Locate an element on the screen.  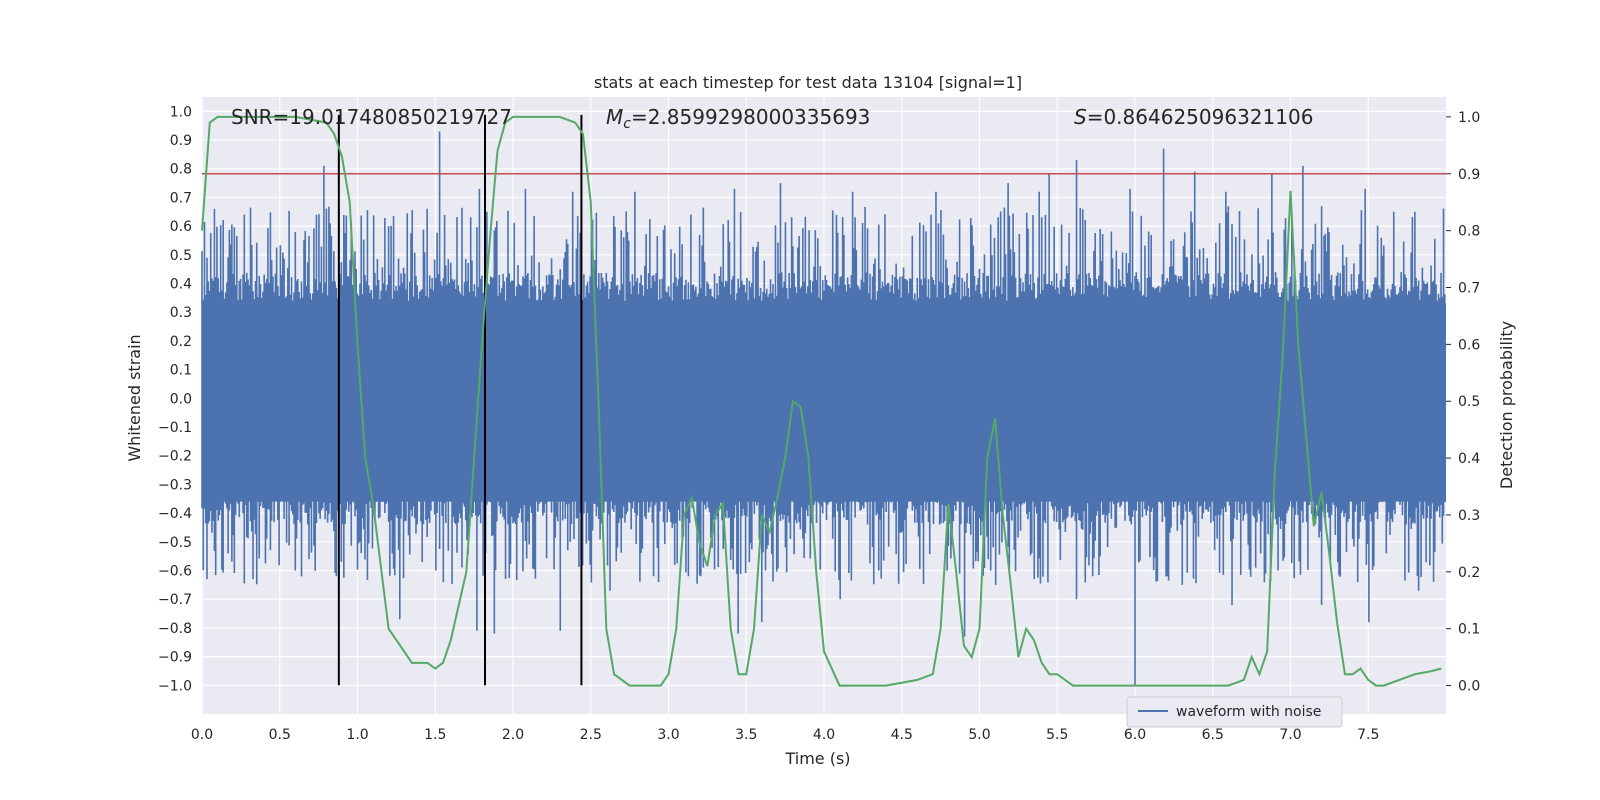
y-right-tick-label: 0.4 is located at coordinates (1469, 459).